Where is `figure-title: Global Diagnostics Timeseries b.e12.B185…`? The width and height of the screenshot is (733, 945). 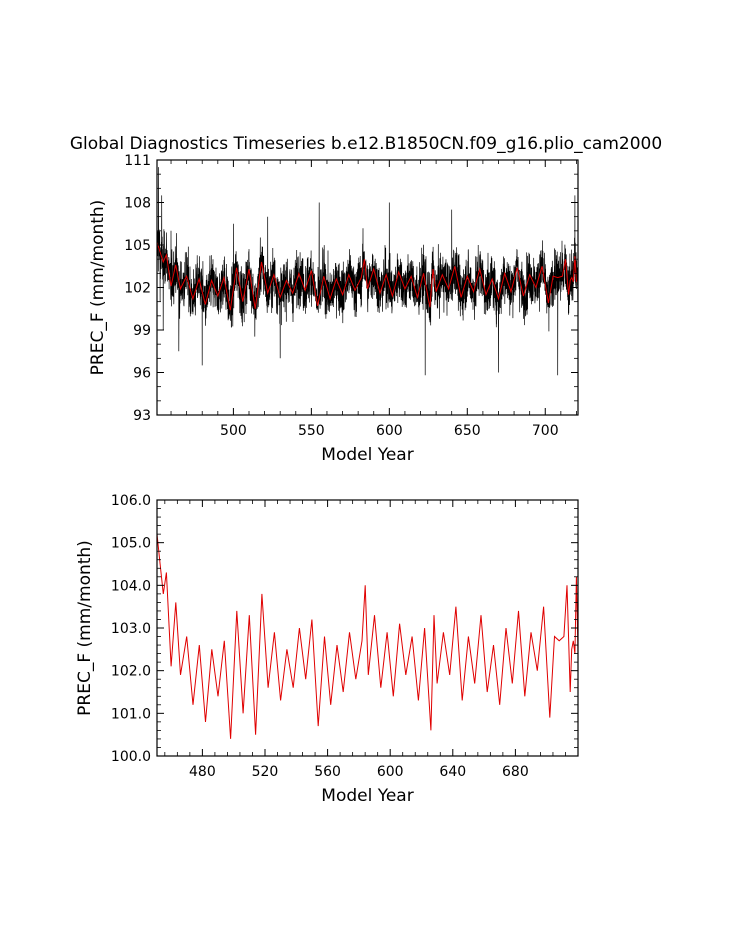
figure-title: Global Diagnostics Timeseries b.e12.B185… is located at coordinates (366, 144).